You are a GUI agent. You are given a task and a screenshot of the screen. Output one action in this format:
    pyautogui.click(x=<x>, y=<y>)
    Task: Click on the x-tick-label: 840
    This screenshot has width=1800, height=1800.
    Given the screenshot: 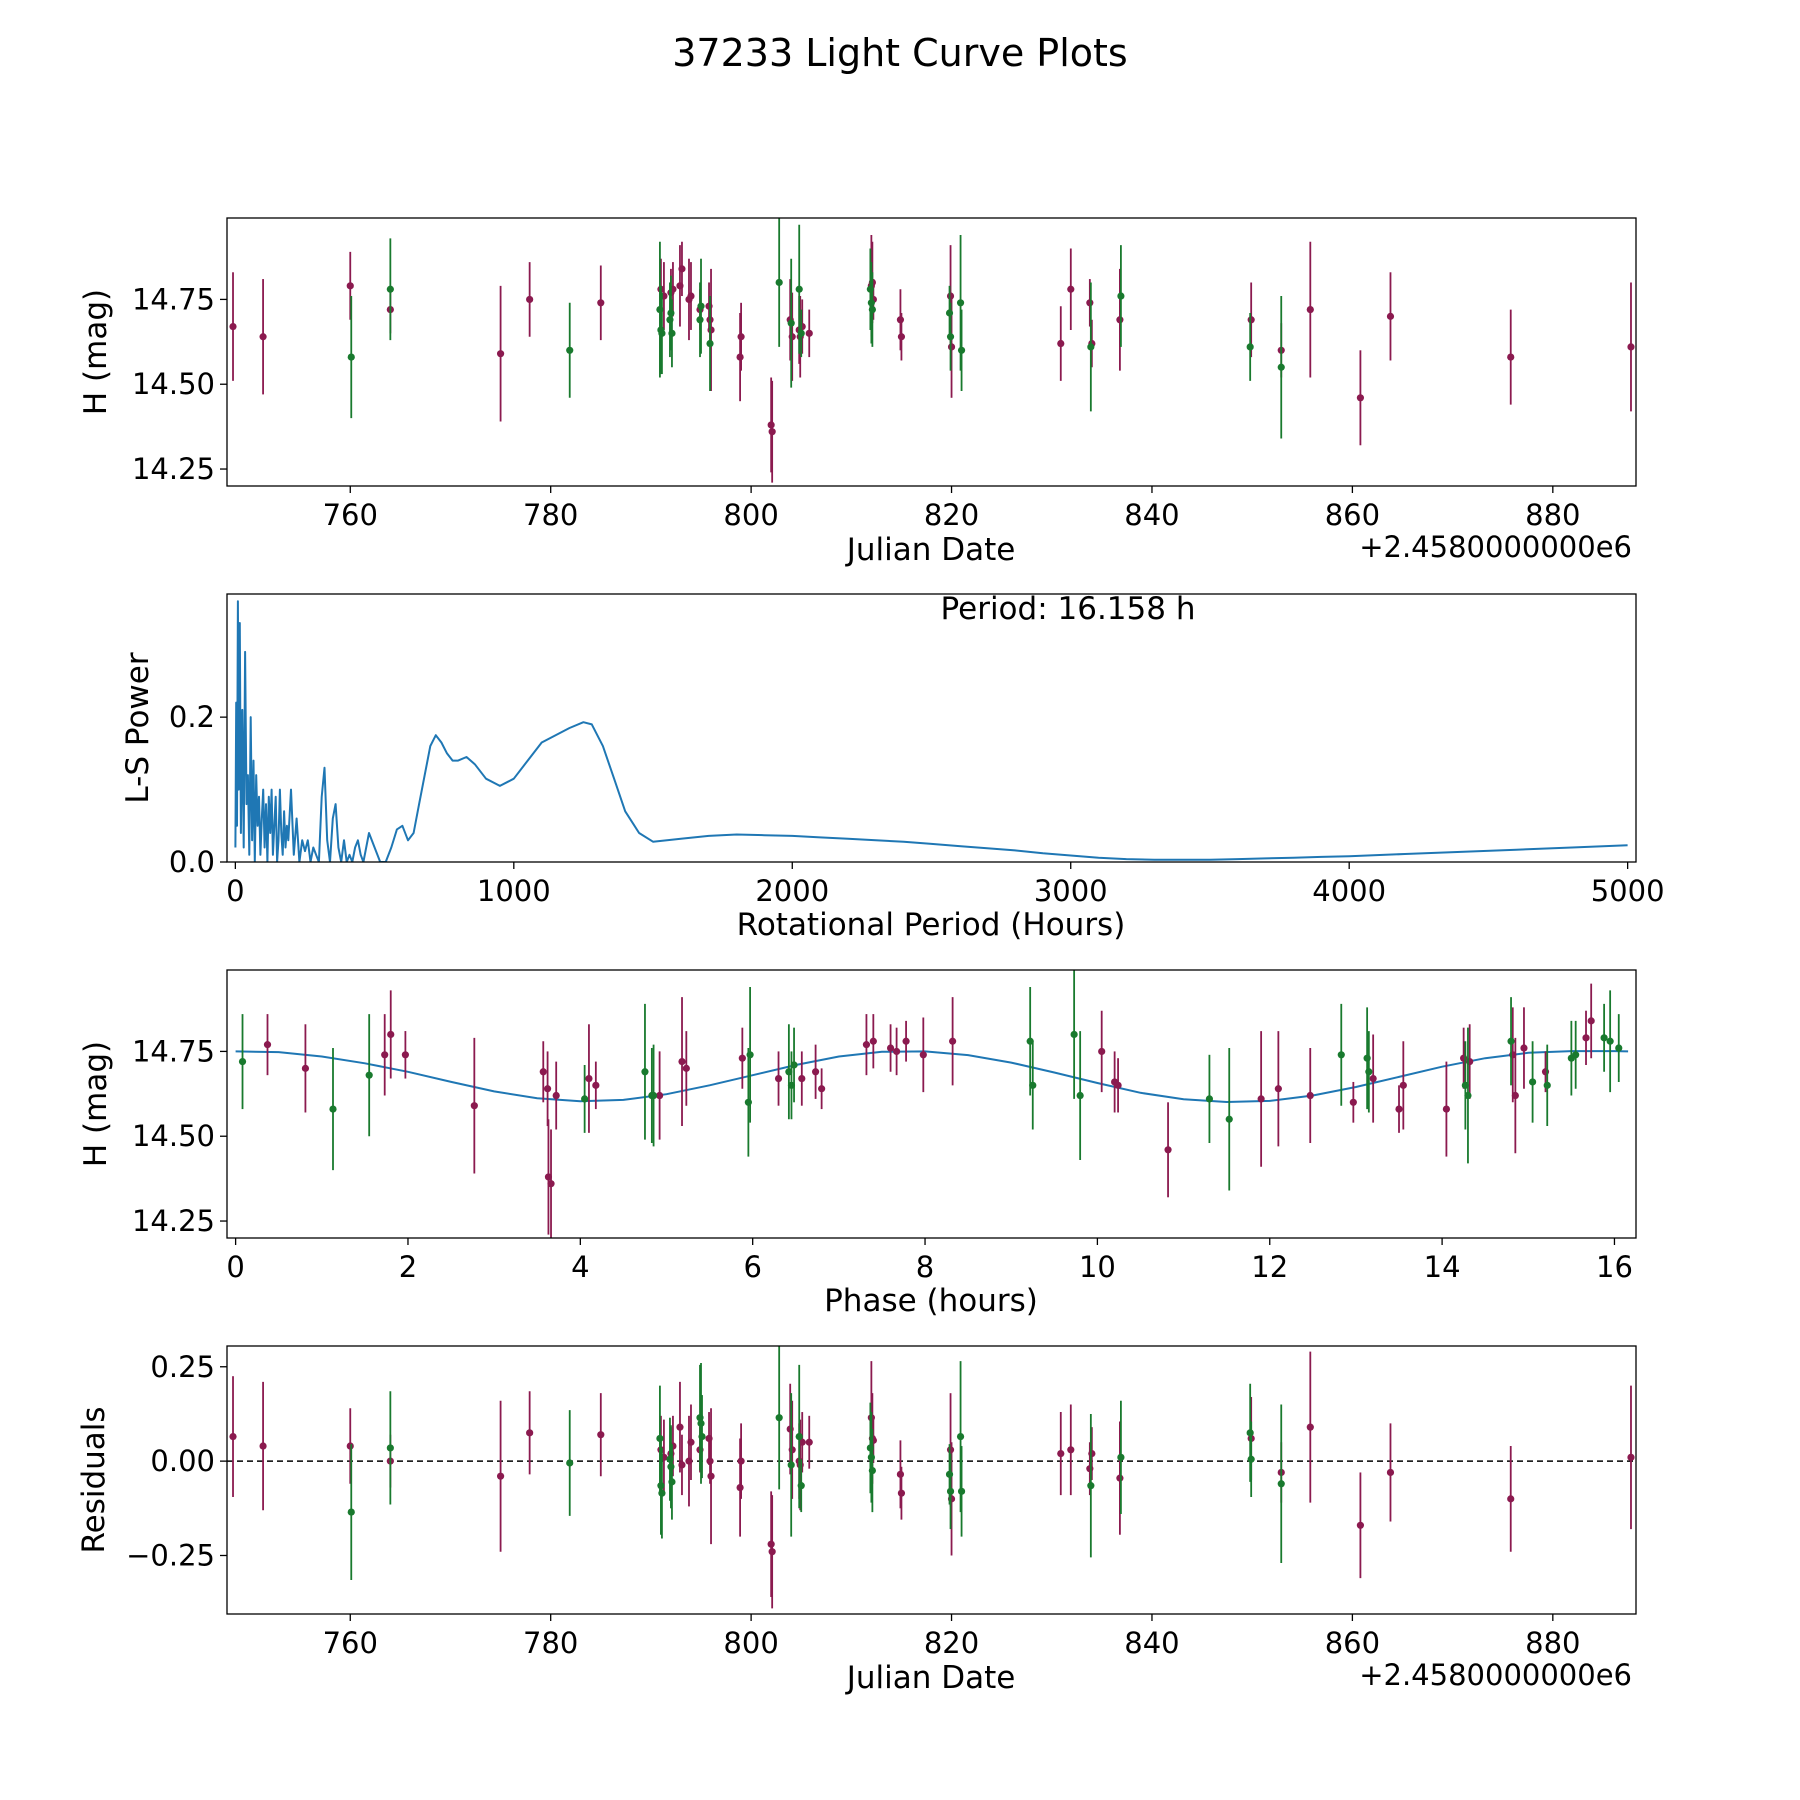 What is the action you would take?
    pyautogui.click(x=1151, y=515)
    